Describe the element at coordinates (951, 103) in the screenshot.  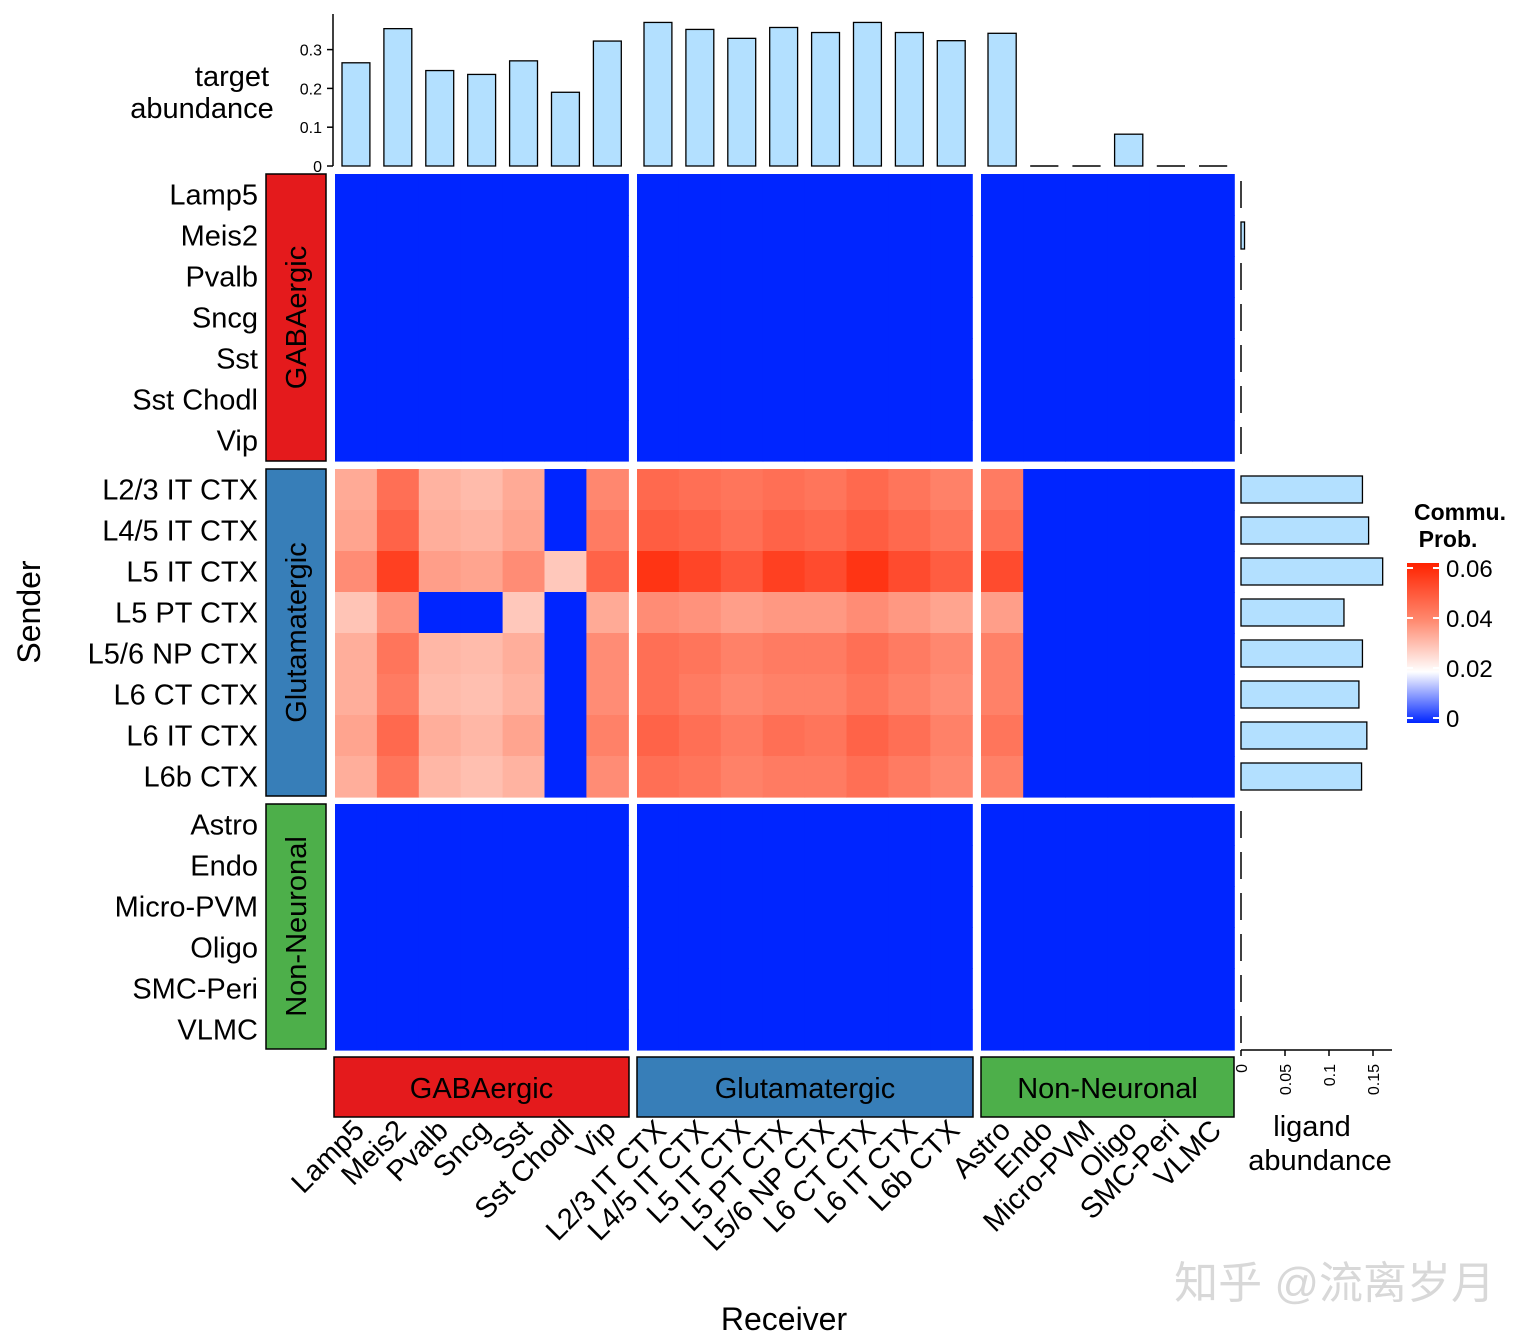
I see `target-bar` at that location.